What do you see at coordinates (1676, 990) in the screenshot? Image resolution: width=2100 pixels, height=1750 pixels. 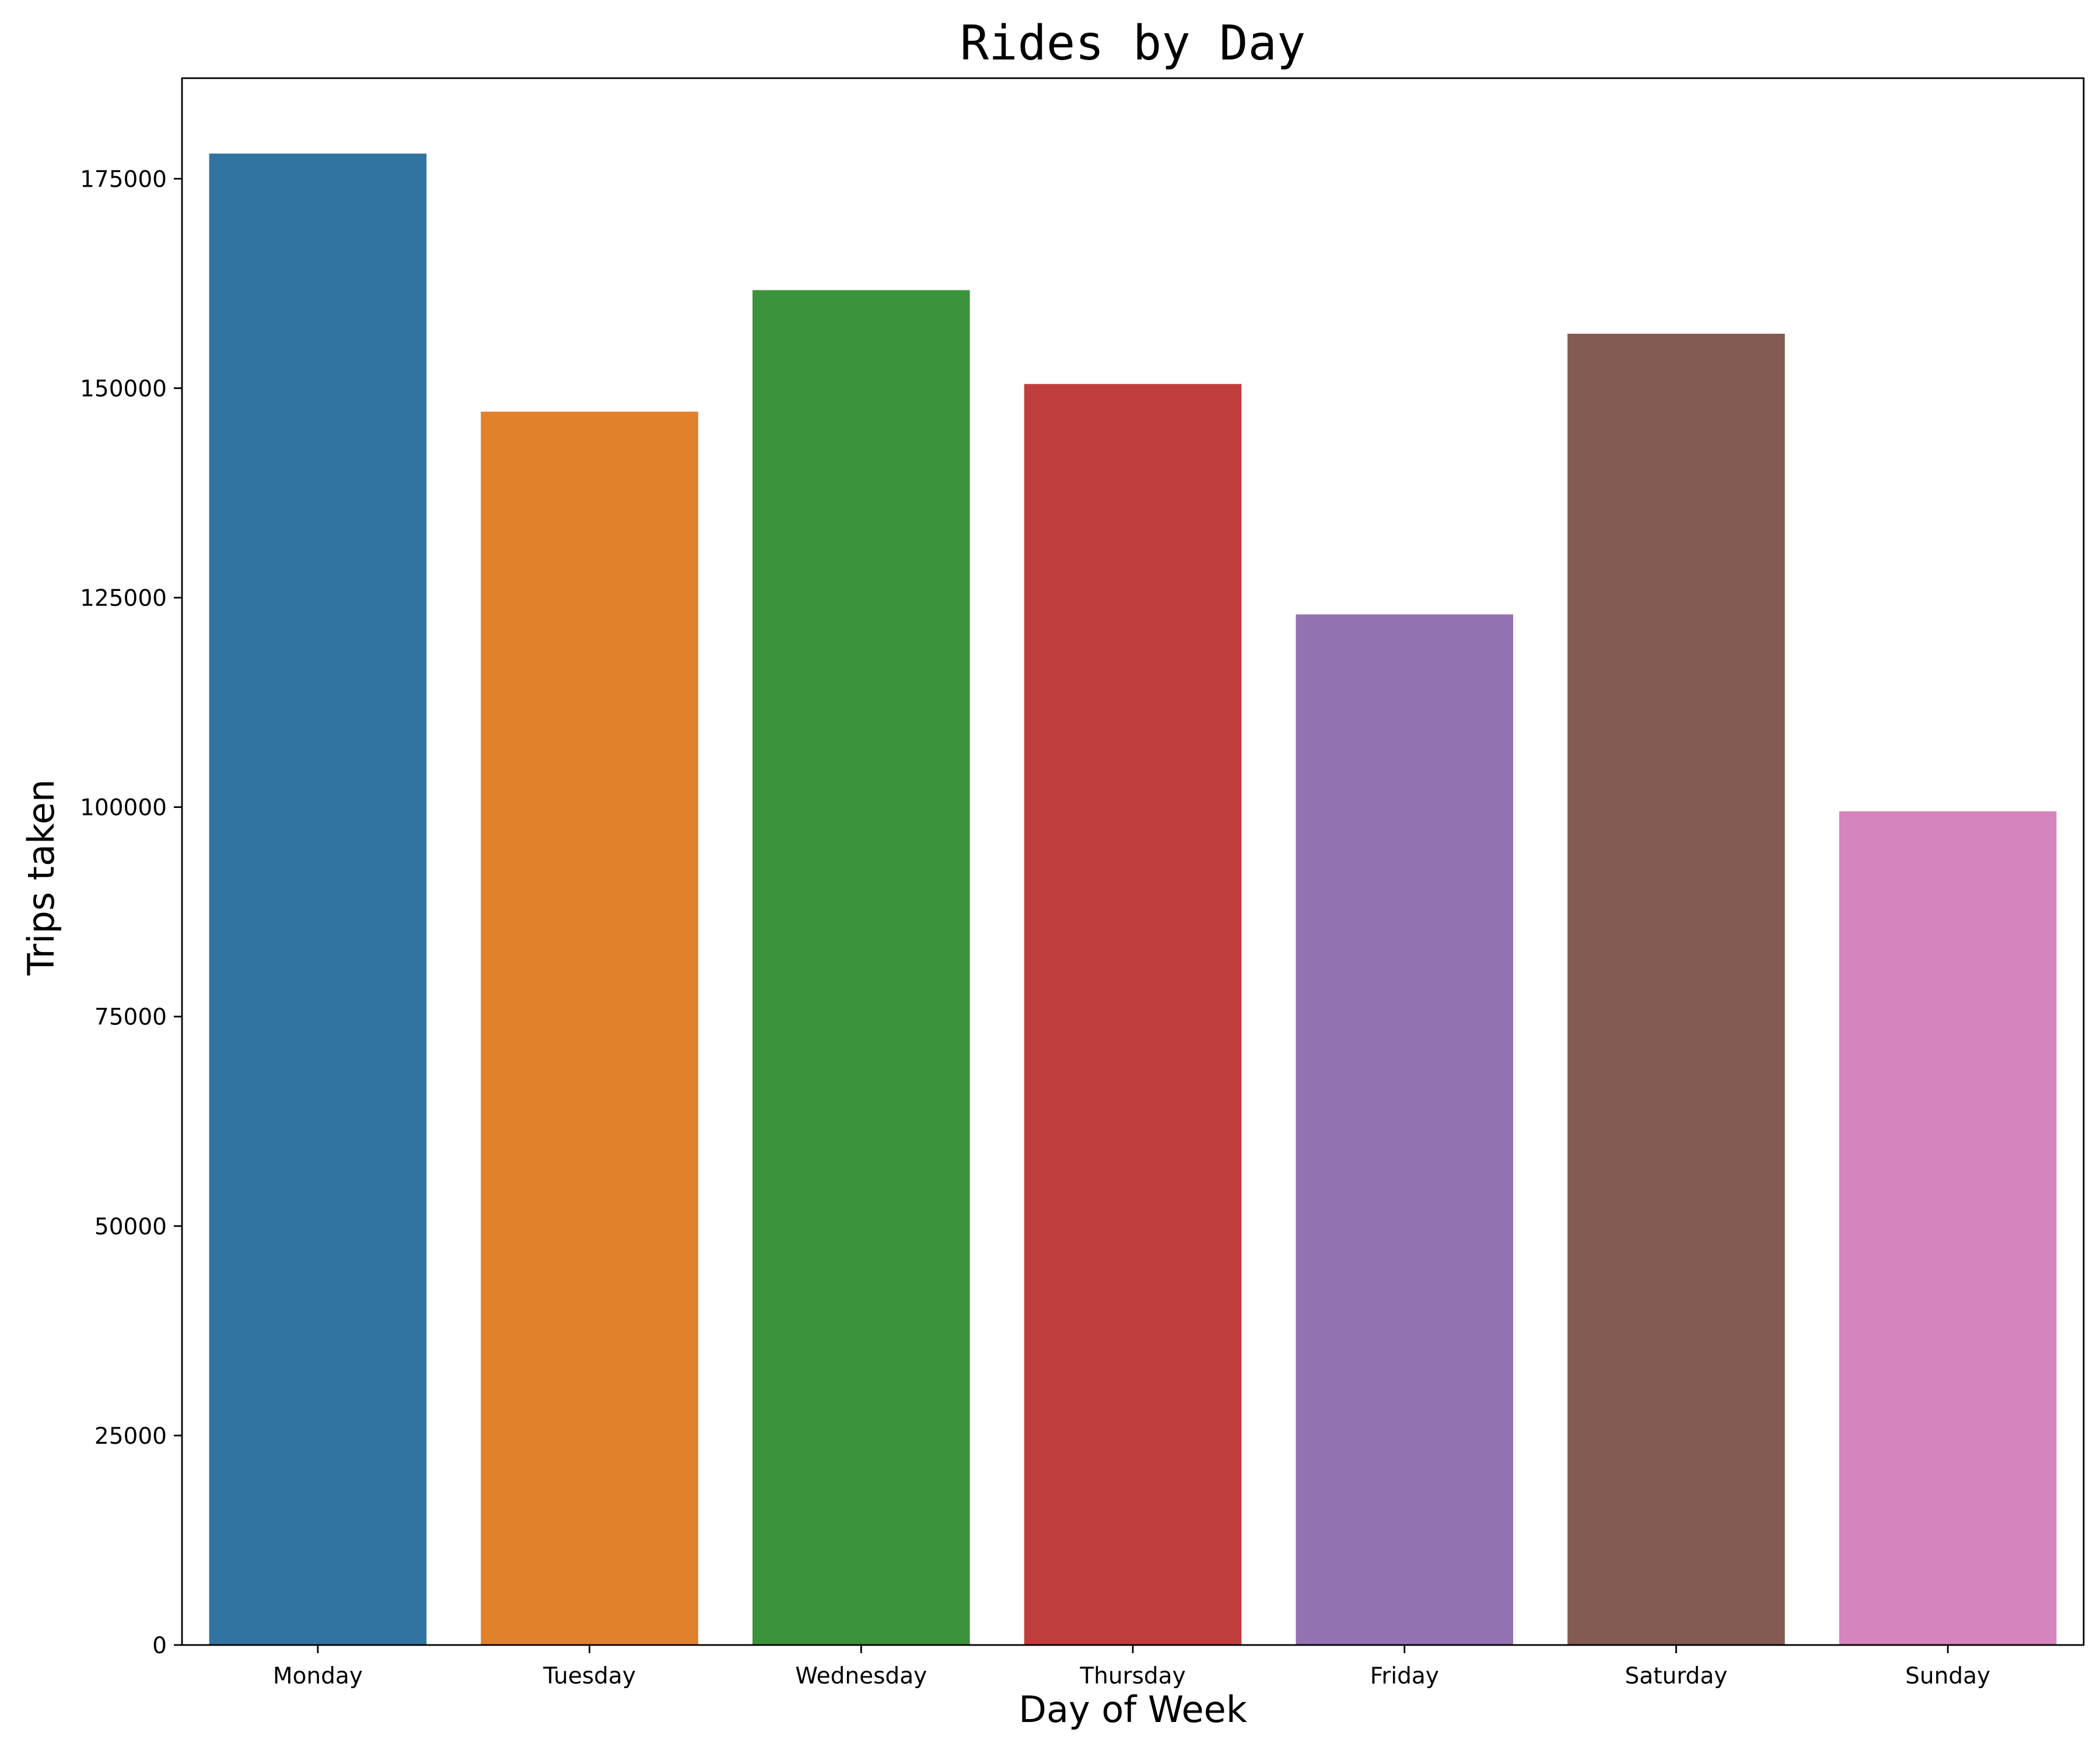 I see `bar-saturday` at bounding box center [1676, 990].